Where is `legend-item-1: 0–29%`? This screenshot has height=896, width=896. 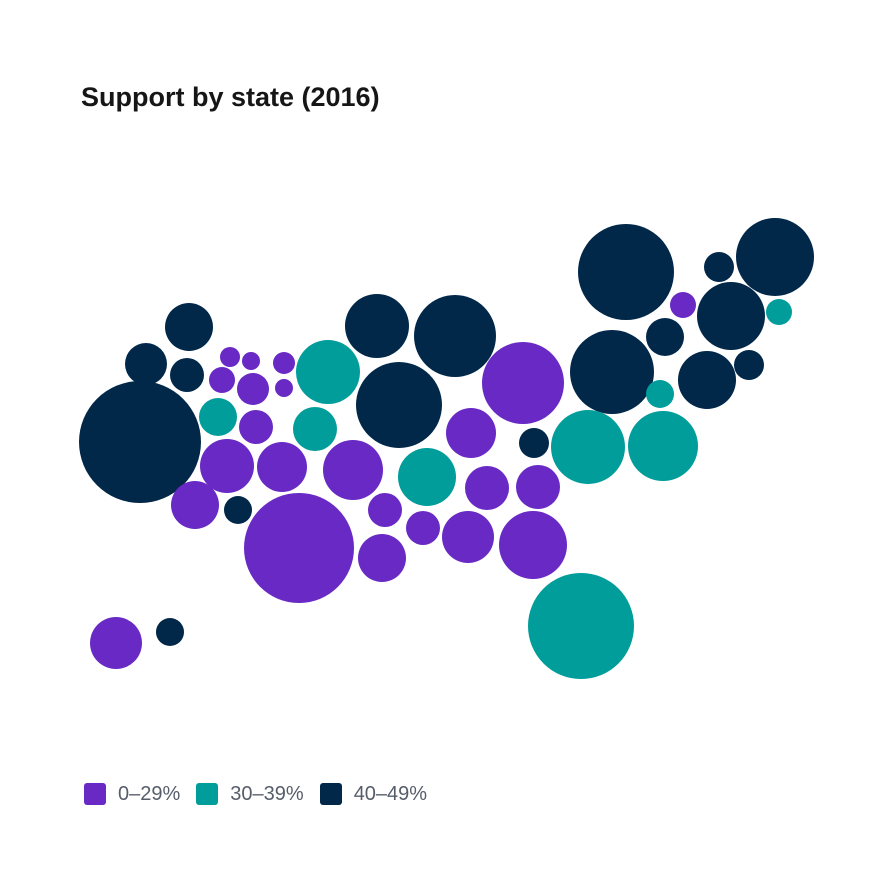 legend-item-1: 0–29% is located at coordinates (132, 794).